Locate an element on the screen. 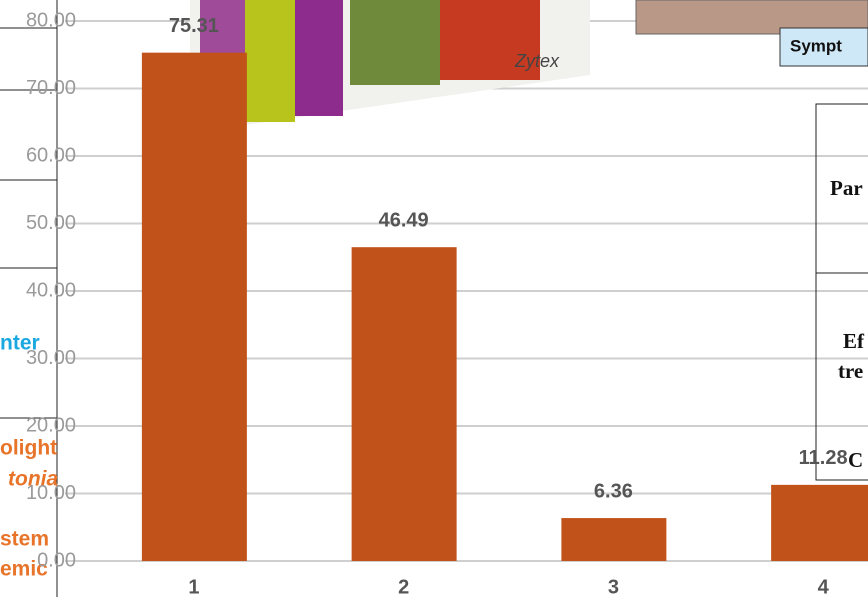 Image resolution: width=868 pixels, height=597 pixels. value-label: 6.36 is located at coordinates (613, 491).